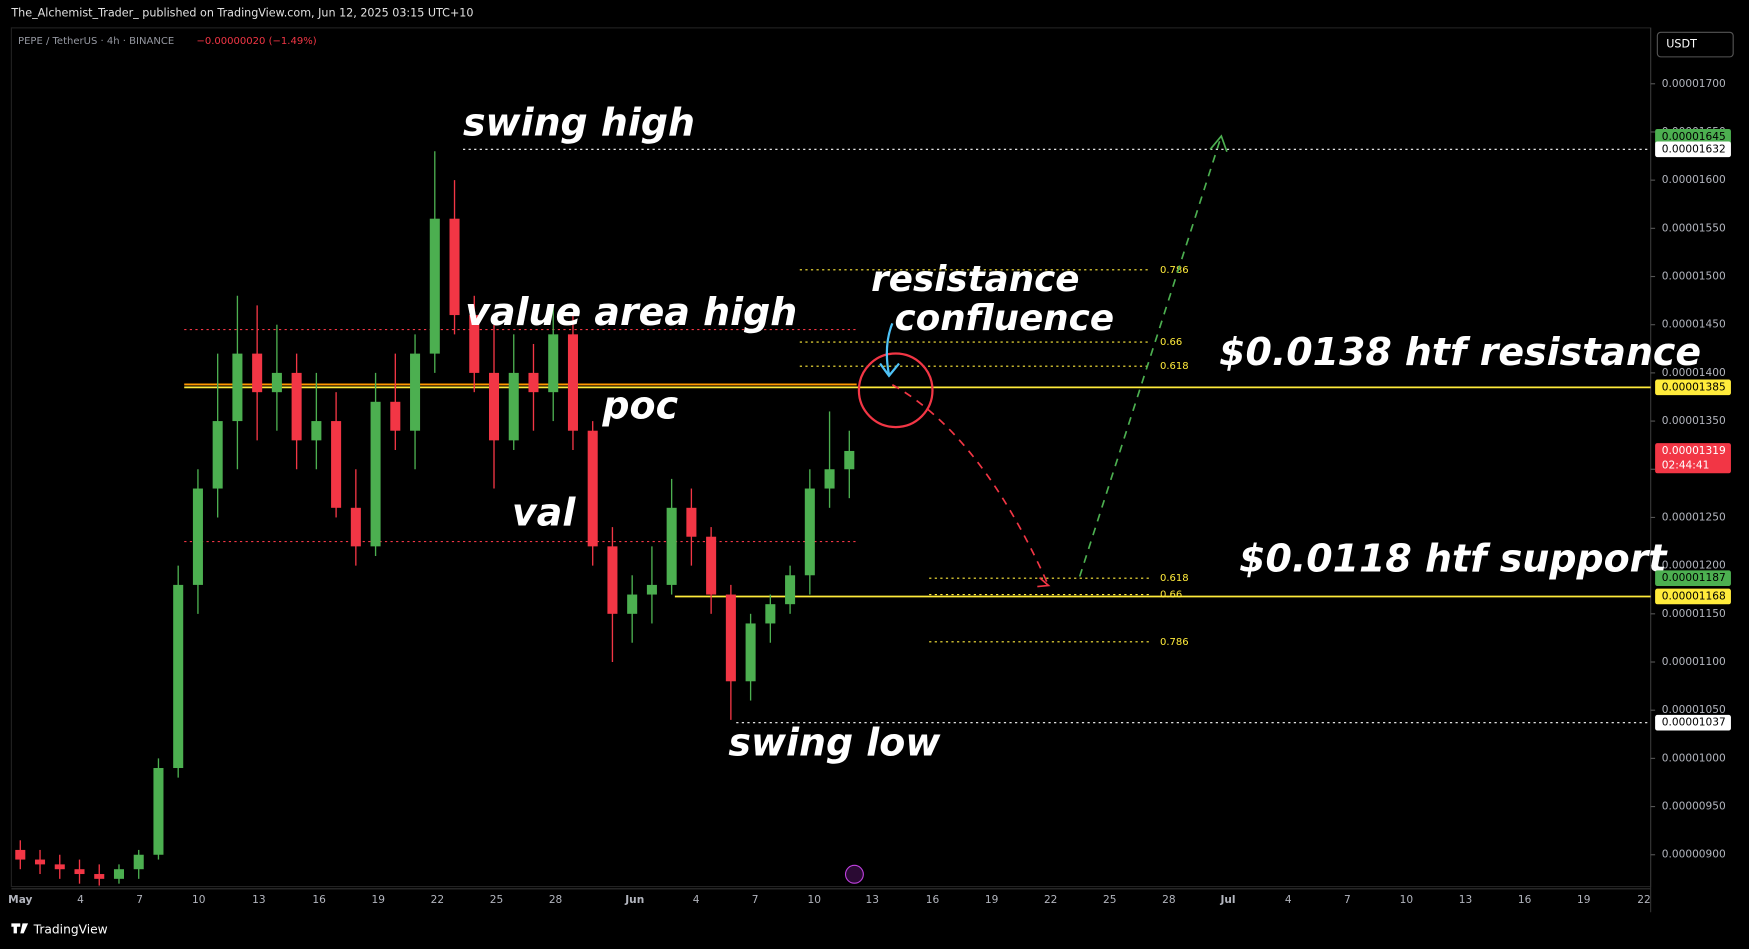  Describe the element at coordinates (1174, 578) in the screenshot. I see `fib-label: 0.618` at that location.